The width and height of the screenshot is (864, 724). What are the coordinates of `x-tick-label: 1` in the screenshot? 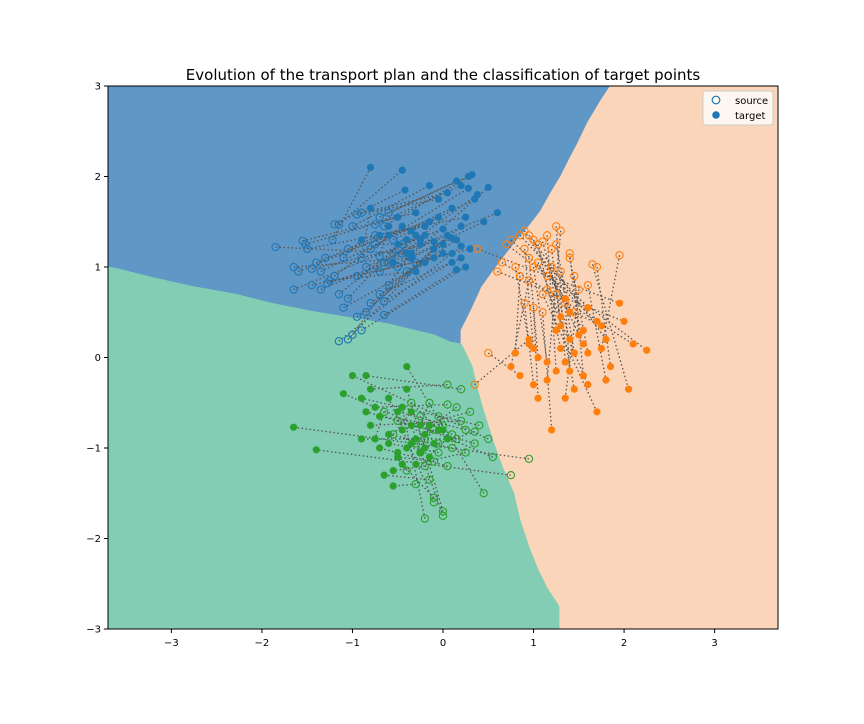 It's located at (533, 643).